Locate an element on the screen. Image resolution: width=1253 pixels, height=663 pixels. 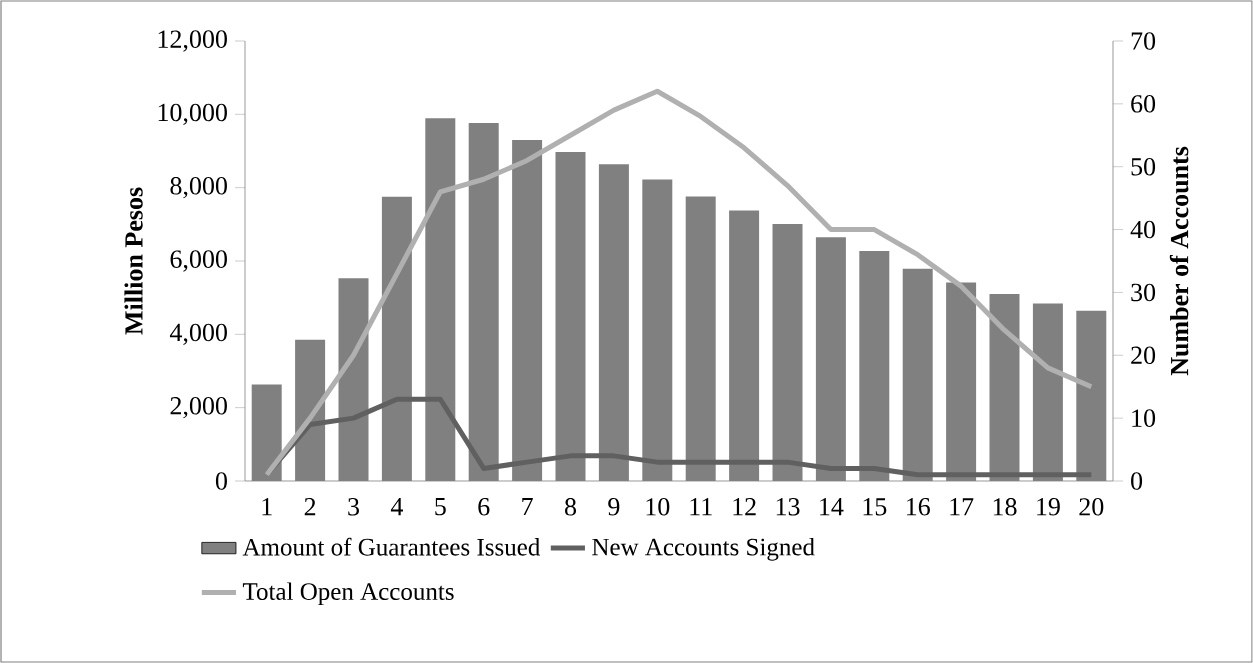
x-tick-label: 12 is located at coordinates (744, 507).